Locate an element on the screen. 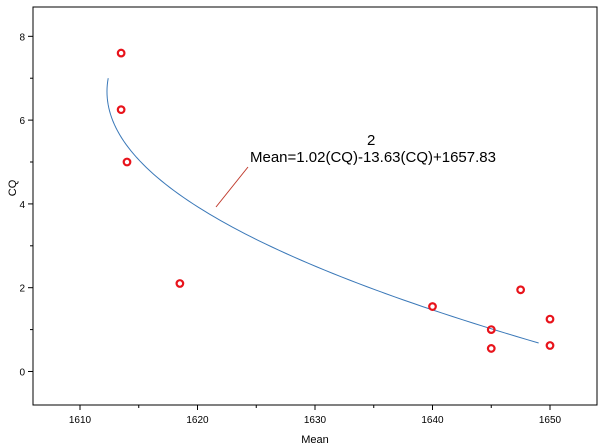  fit-equation-exponent: 2 is located at coordinates (371, 140).